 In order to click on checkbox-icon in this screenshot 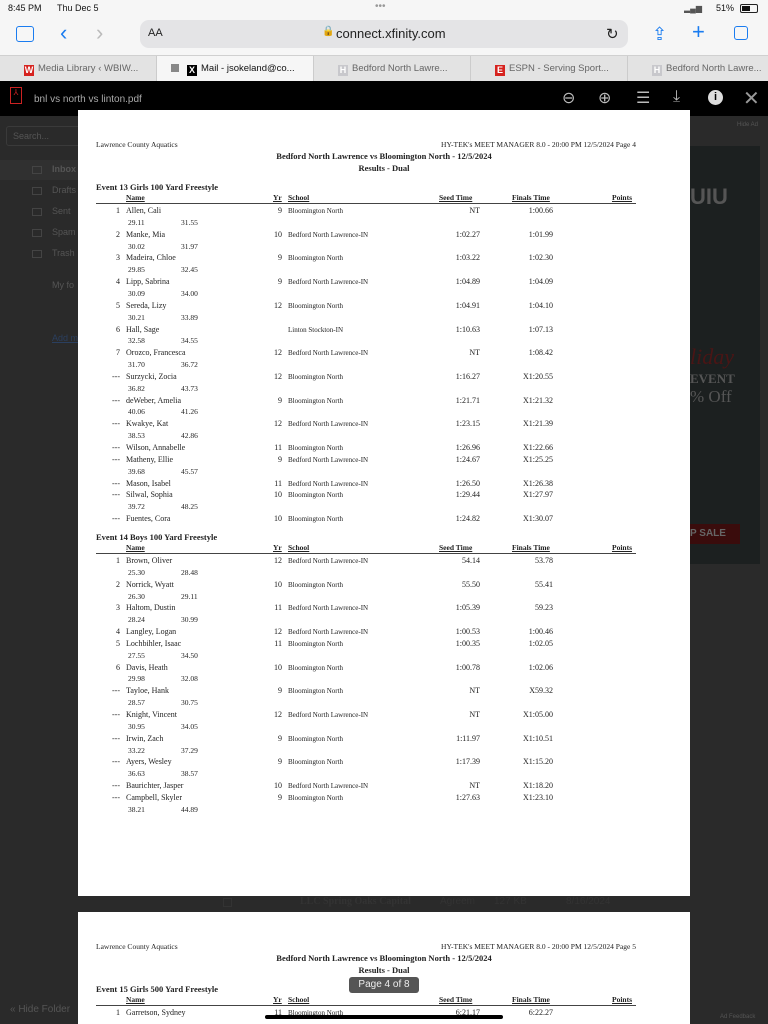, I will do `click(227, 902)`.